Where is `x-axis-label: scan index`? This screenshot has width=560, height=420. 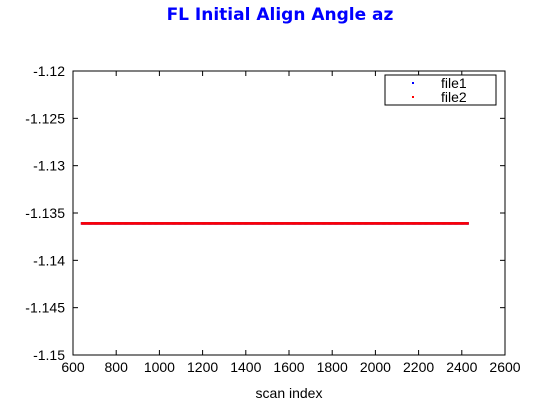 x-axis-label: scan index is located at coordinates (289, 393).